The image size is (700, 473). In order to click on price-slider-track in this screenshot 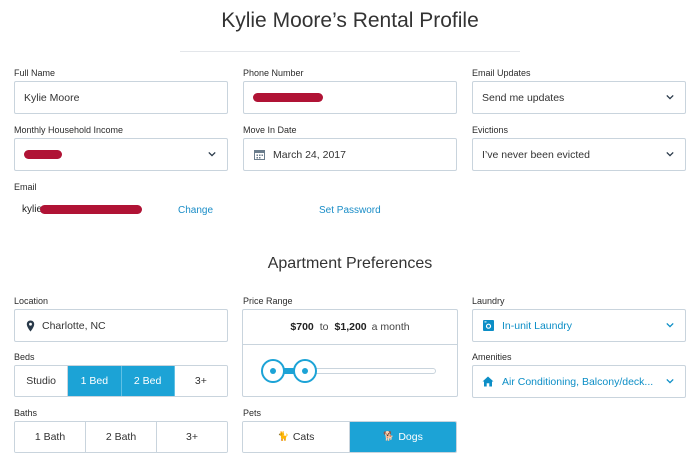, I will do `click(348, 371)`.